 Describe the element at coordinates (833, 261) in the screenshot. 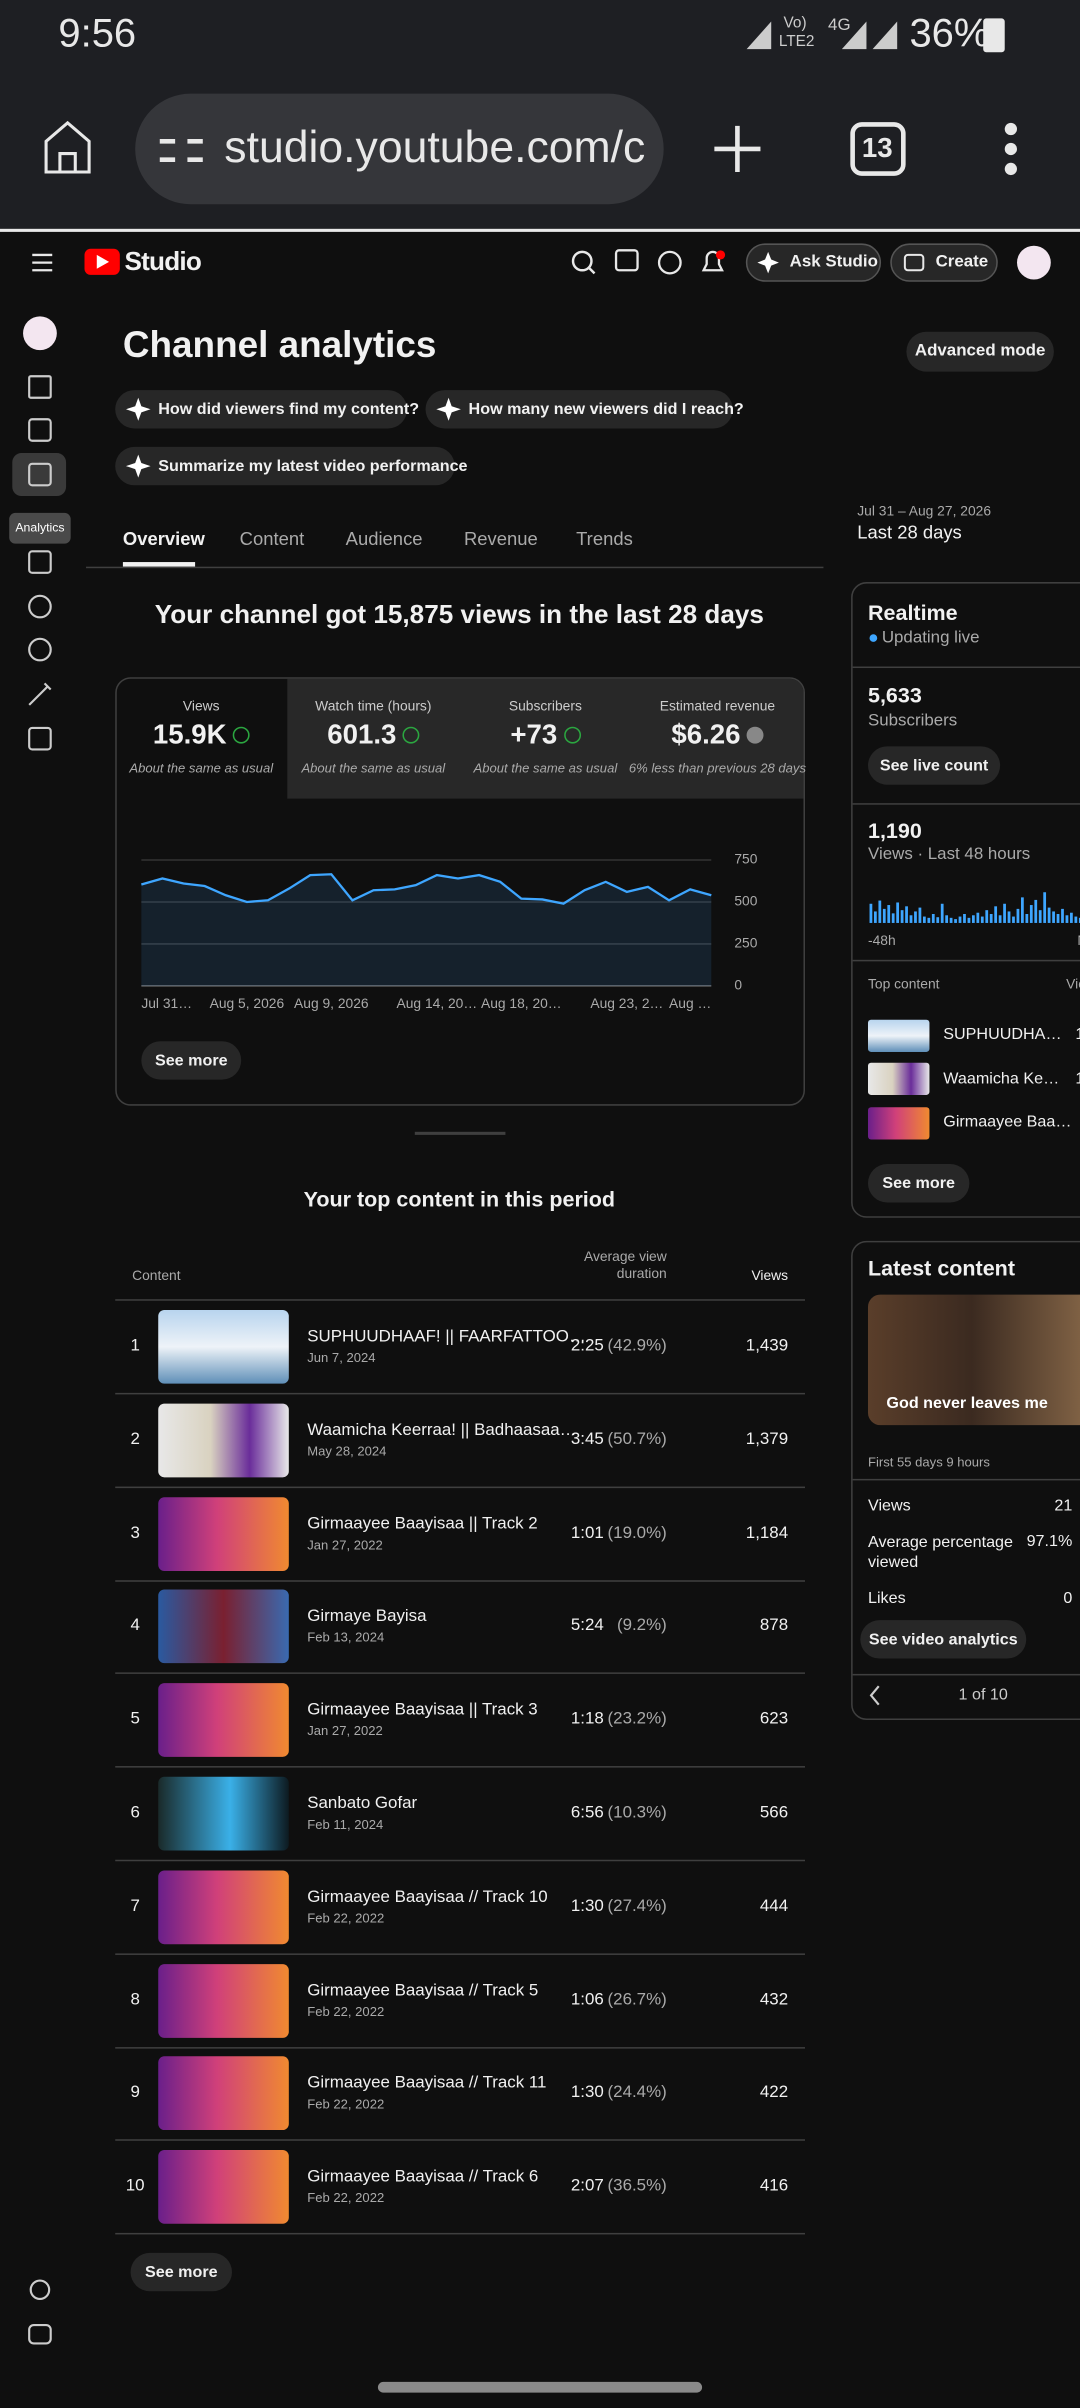

I see `ask-studio: Ask Studio` at that location.